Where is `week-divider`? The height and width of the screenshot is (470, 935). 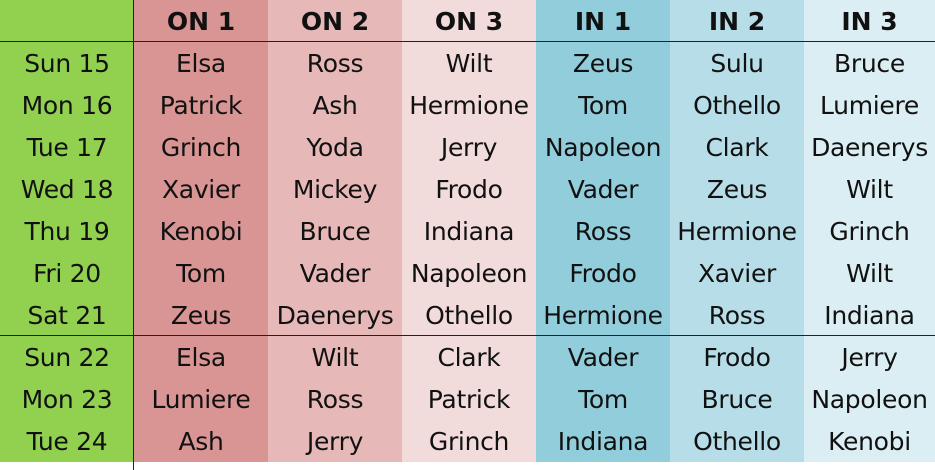
week-divider is located at coordinates (467, 335).